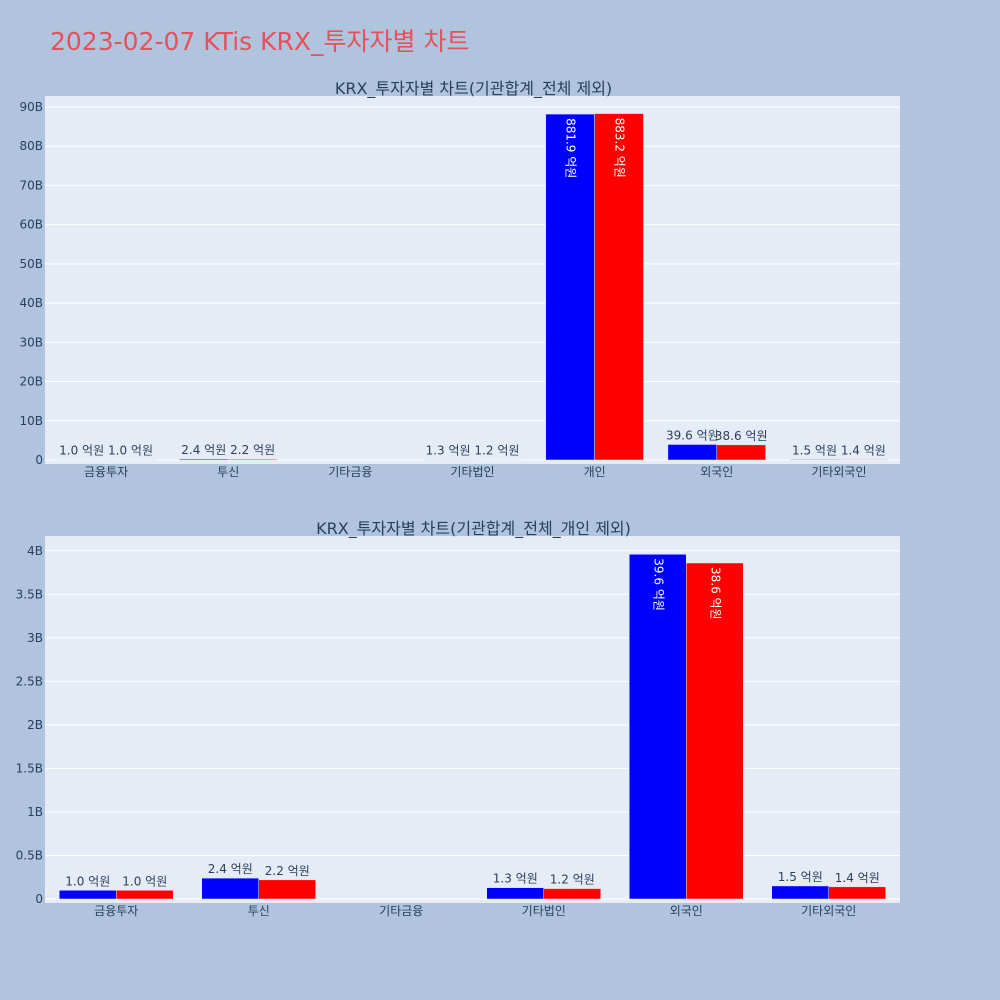 This screenshot has height=1000, width=1000. Describe the element at coordinates (571, 148) in the screenshot. I see `bar-data-label: 881.9 억원` at that location.